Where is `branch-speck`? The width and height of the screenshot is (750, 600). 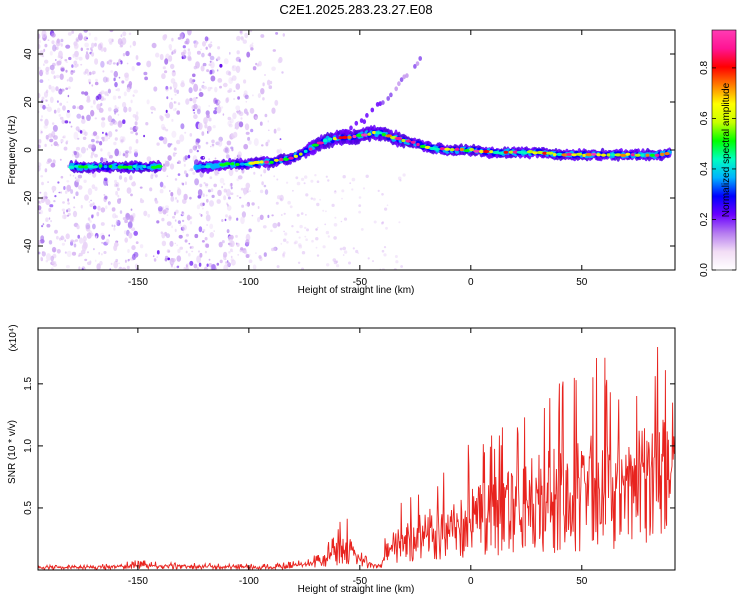 branch-speck is located at coordinates (380, 104).